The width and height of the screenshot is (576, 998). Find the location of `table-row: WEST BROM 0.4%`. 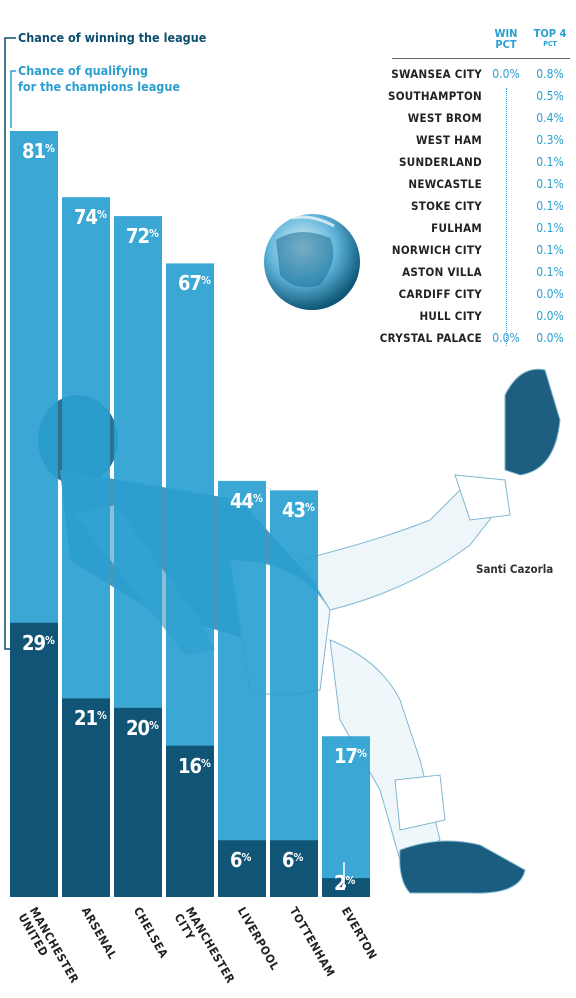

table-row: WEST BROM 0.4% is located at coordinates (473, 122).